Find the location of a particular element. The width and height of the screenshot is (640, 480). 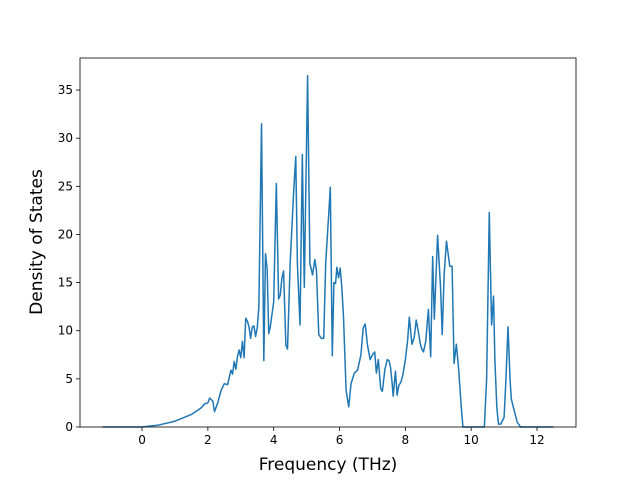

y-tick-label: 30 is located at coordinates (65, 138).